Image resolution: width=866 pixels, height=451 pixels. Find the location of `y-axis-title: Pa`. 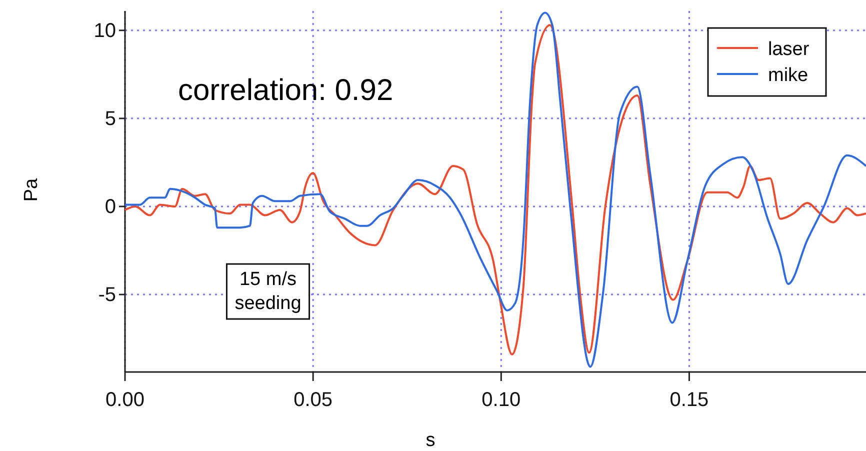

y-axis-title: Pa is located at coordinates (31, 190).